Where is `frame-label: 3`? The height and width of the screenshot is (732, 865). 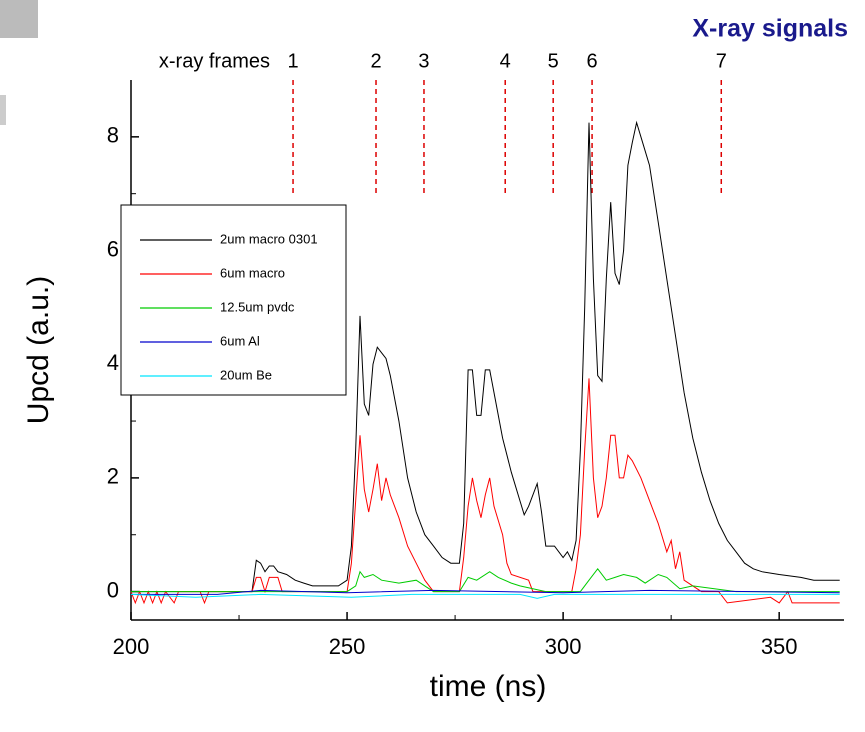
frame-label: 3 is located at coordinates (423, 61).